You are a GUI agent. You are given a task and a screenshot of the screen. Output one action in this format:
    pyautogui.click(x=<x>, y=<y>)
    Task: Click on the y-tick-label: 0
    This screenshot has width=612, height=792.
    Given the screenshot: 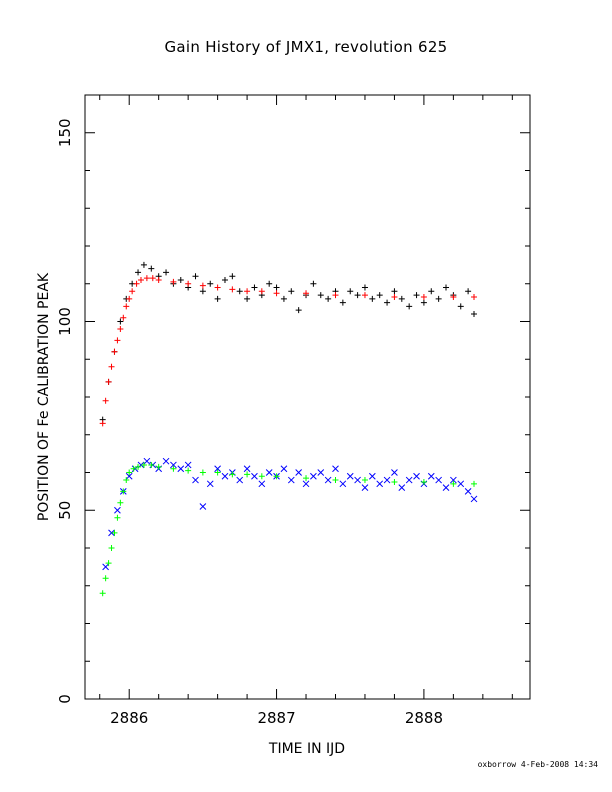 What is the action you would take?
    pyautogui.click(x=65, y=699)
    